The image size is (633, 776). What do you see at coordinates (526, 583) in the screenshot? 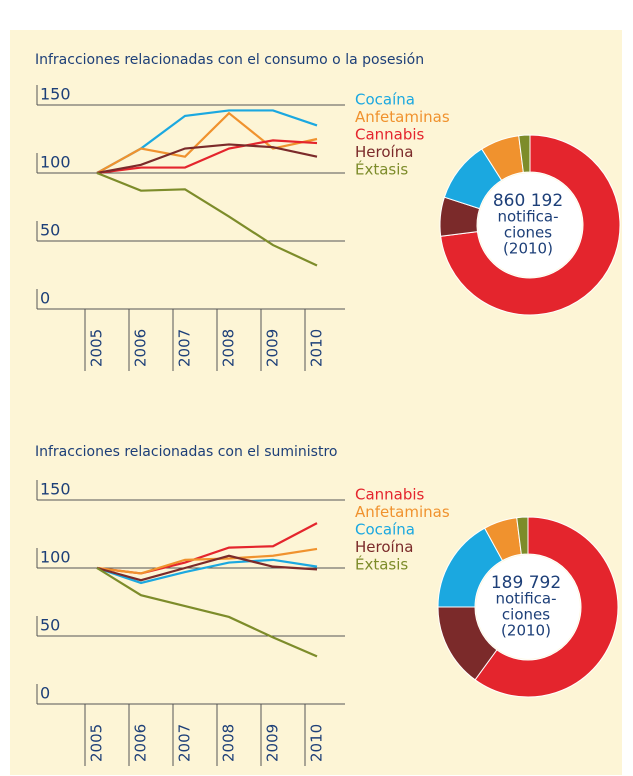
I see `center-text: 189 792` at bounding box center [526, 583].